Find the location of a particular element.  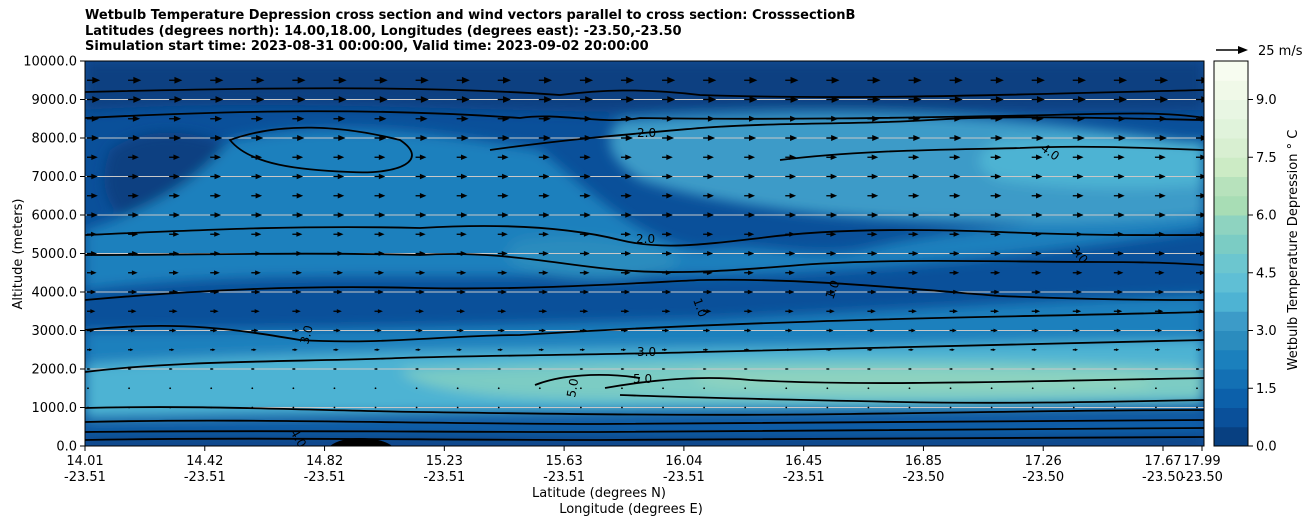

contour-2-line is located at coordinates (846, 133).